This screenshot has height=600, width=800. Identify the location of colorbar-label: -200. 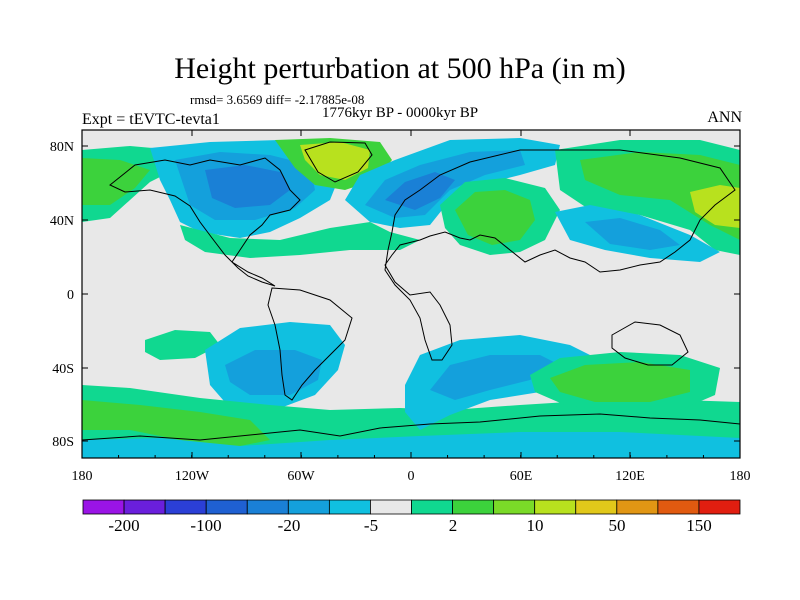
(124, 525).